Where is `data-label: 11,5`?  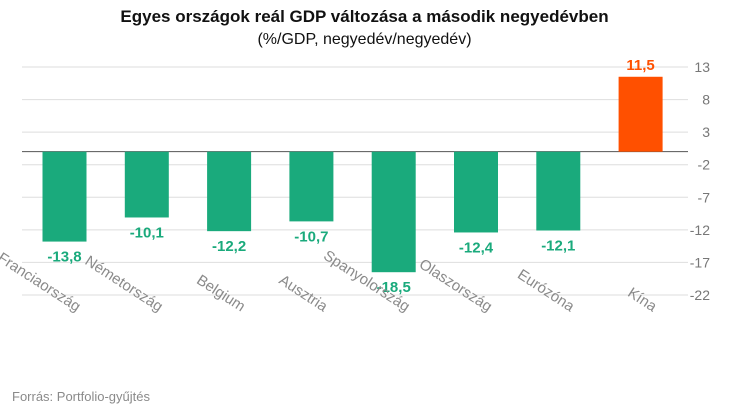 data-label: 11,5 is located at coordinates (640, 65).